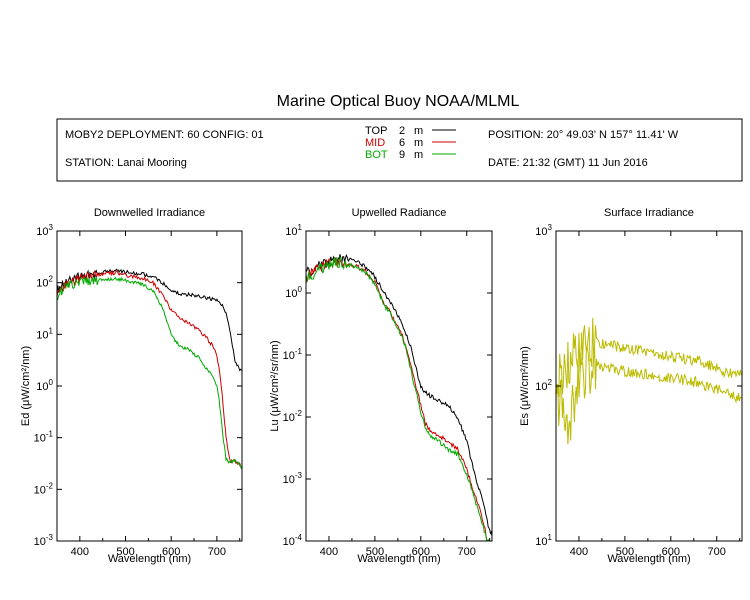 This screenshot has width=750, height=600. I want to click on legend-item-bot: BOT 9 m, so click(410, 155).